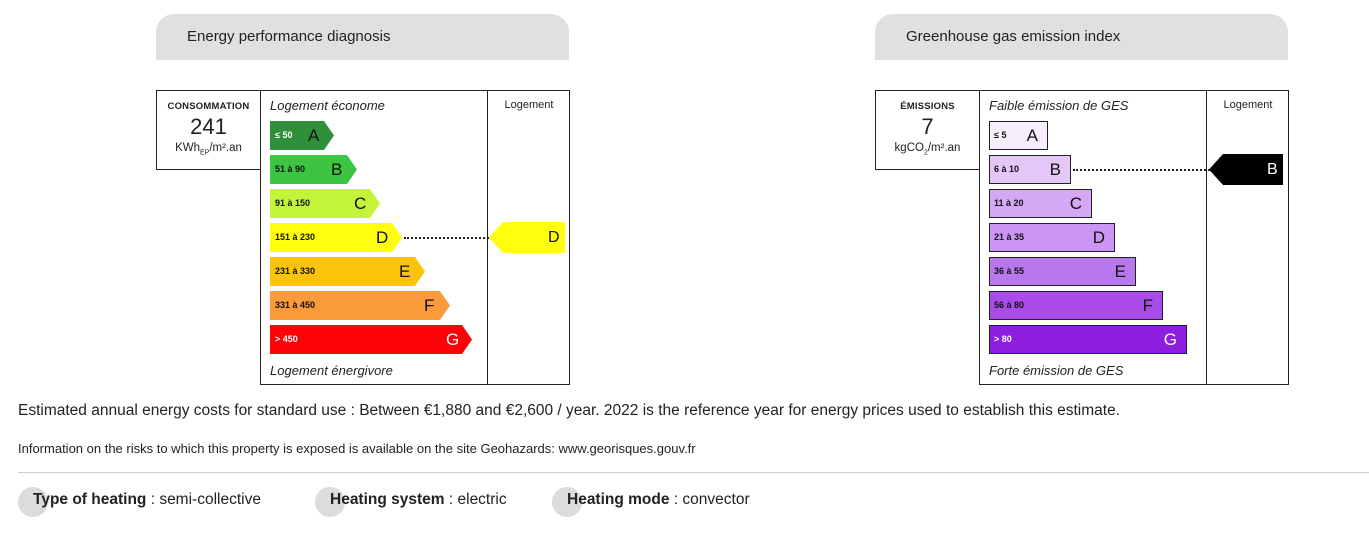  I want to click on ges-class-letter: E, so click(1120, 271).